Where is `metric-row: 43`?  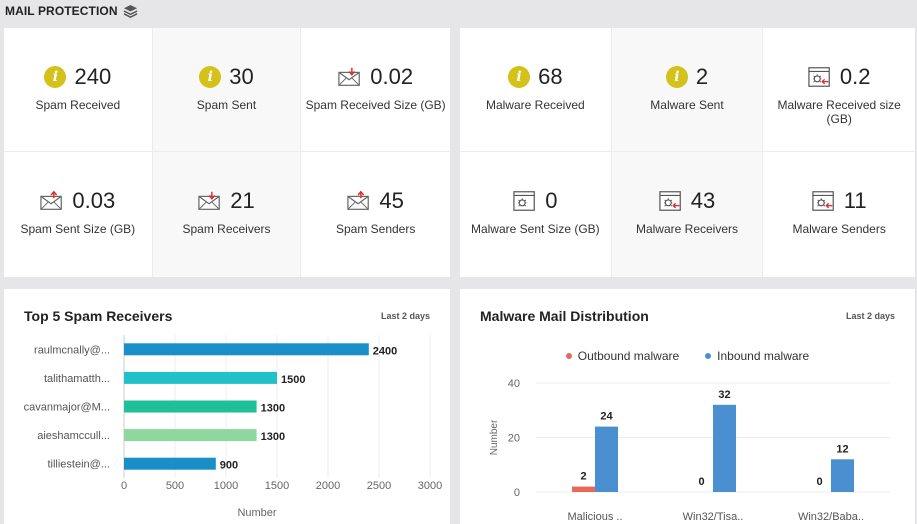
metric-row: 43 is located at coordinates (687, 201).